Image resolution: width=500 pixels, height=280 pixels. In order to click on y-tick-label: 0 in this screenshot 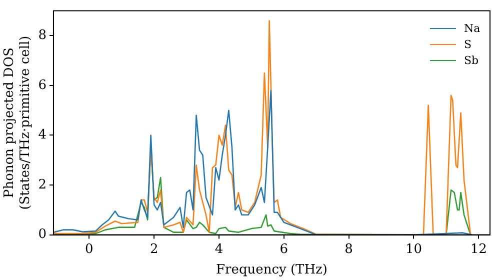, I will do `click(42, 234)`.